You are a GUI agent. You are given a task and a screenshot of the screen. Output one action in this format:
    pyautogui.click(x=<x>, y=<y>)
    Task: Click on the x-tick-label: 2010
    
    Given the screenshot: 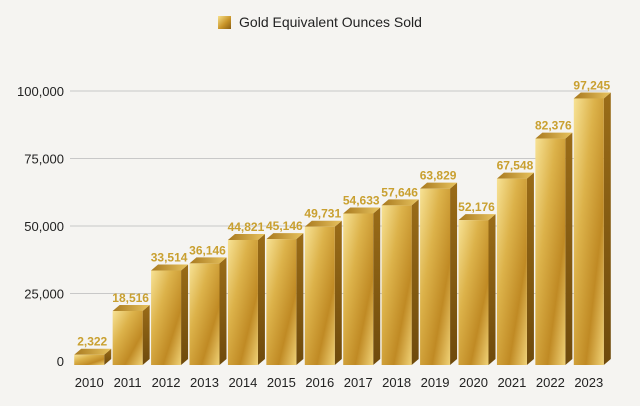 What is the action you would take?
    pyautogui.click(x=89, y=382)
    